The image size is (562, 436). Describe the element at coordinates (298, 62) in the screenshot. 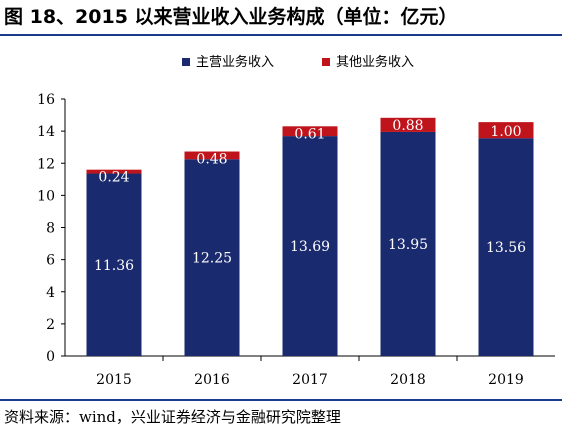

I see `legend: 主营业务收入 其他业务收入` at that location.